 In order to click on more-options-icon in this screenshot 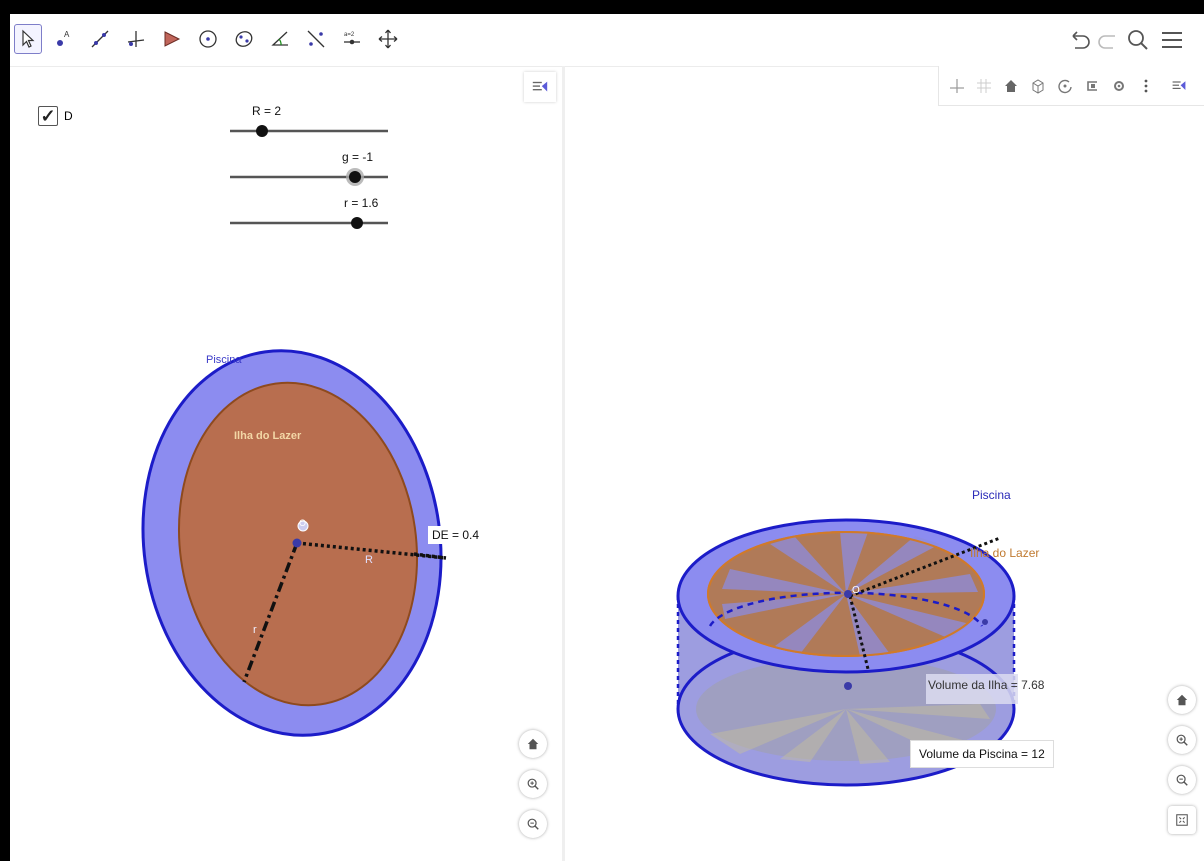, I will do `click(1146, 86)`.